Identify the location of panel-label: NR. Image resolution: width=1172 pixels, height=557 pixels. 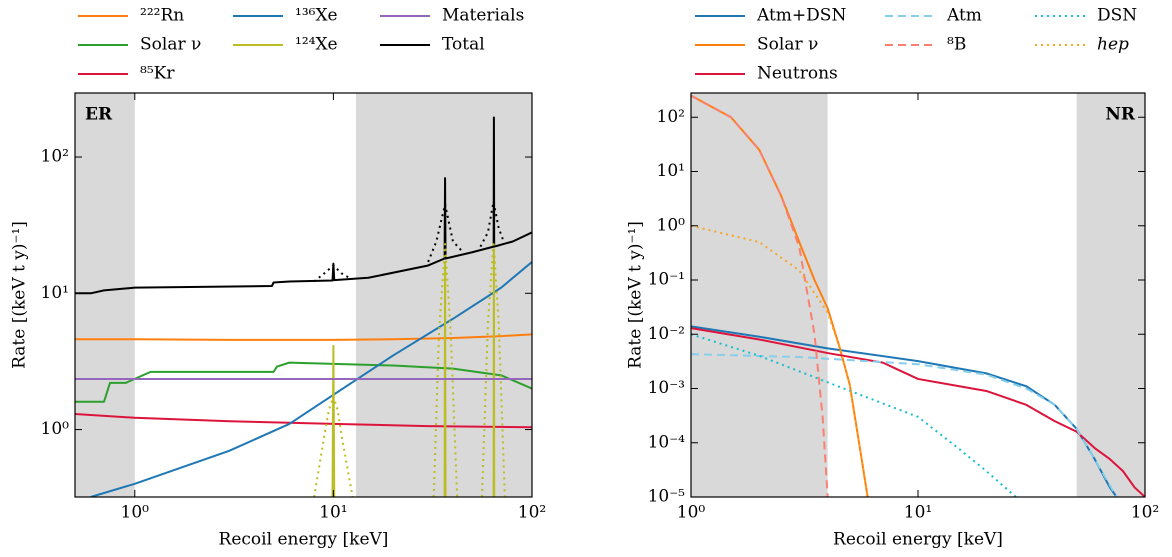
(1120, 115).